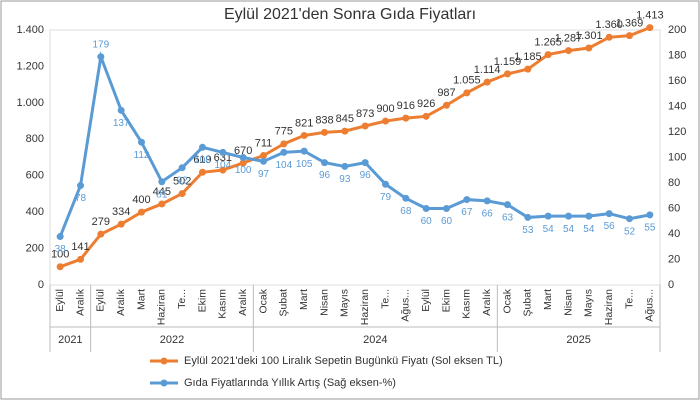 The width and height of the screenshot is (700, 400). Describe the element at coordinates (609, 25) in the screenshot. I see `data-label: 1.360` at that location.